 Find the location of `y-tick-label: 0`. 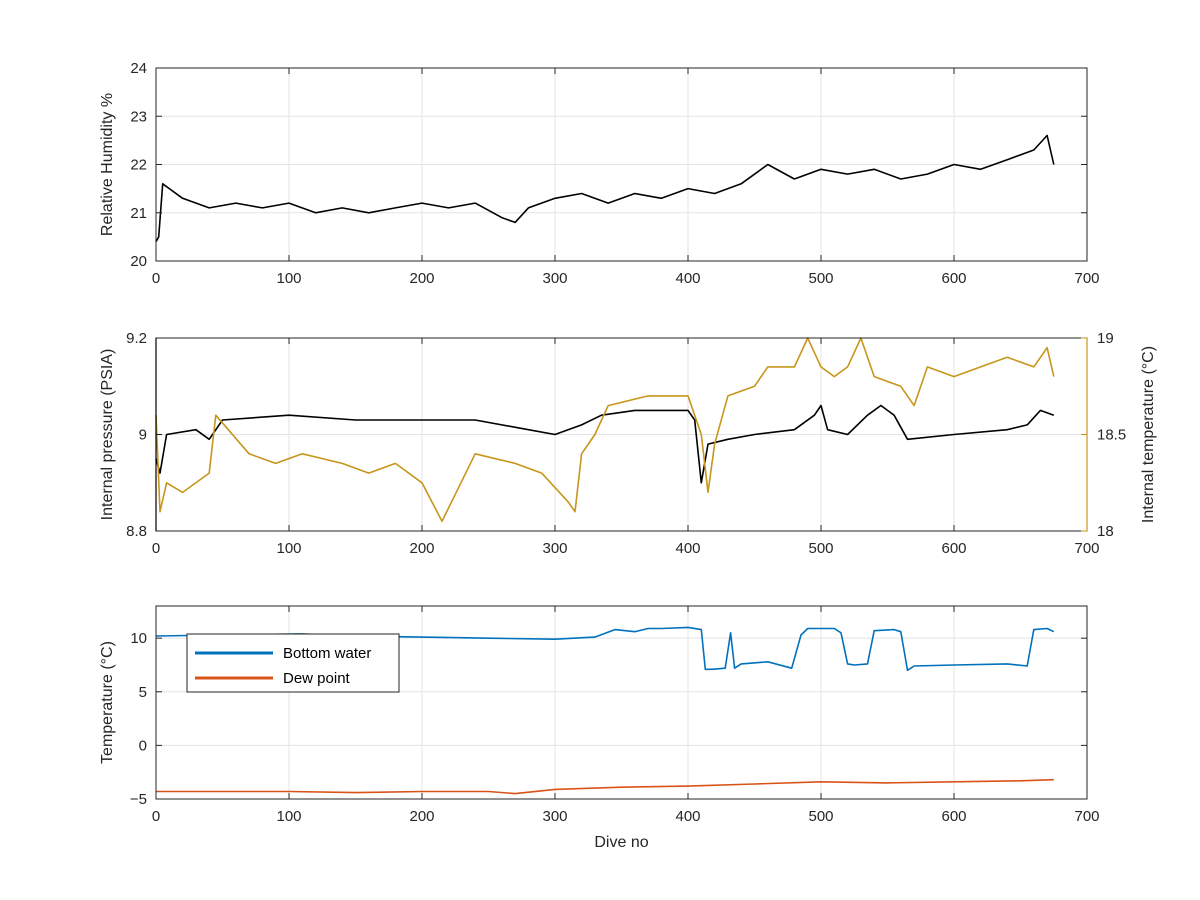

y-tick-label: 0 is located at coordinates (143, 745).